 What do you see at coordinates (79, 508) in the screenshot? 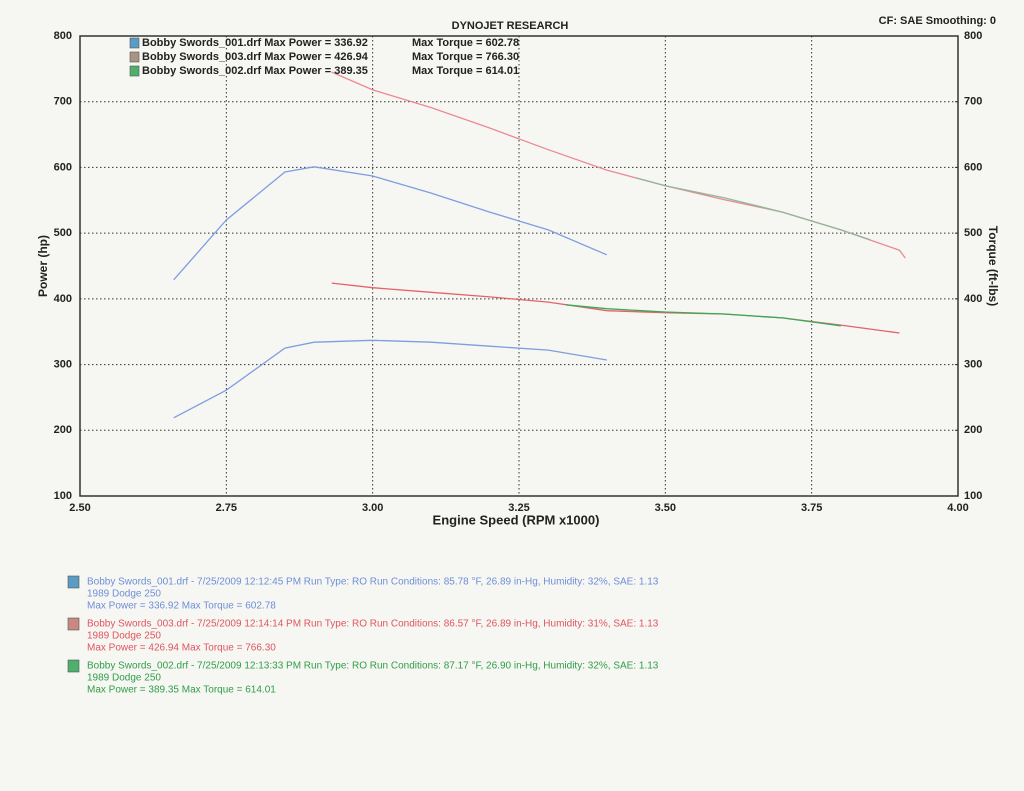
I see `x-tick-label: 2.50` at bounding box center [79, 508].